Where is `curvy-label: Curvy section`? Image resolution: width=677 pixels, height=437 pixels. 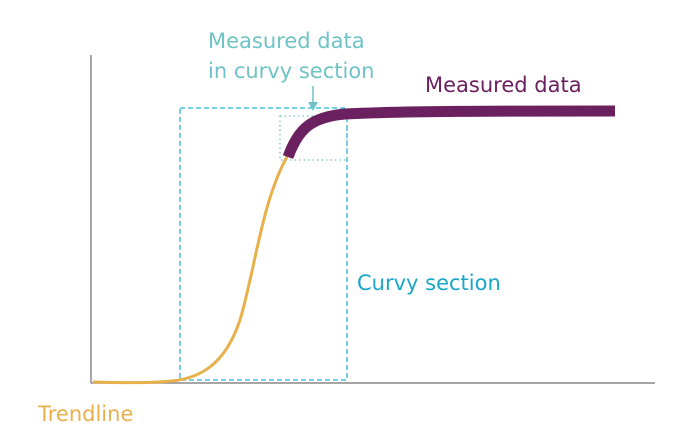
curvy-label: Curvy section is located at coordinates (429, 283).